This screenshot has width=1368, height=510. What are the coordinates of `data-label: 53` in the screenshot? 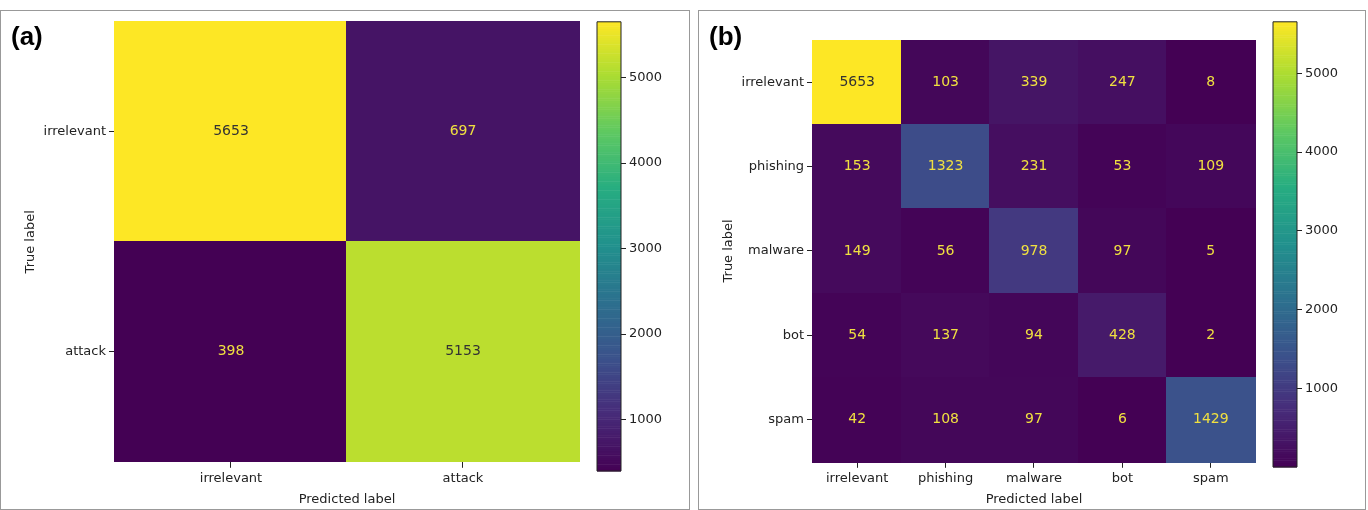 It's located at (1122, 165).